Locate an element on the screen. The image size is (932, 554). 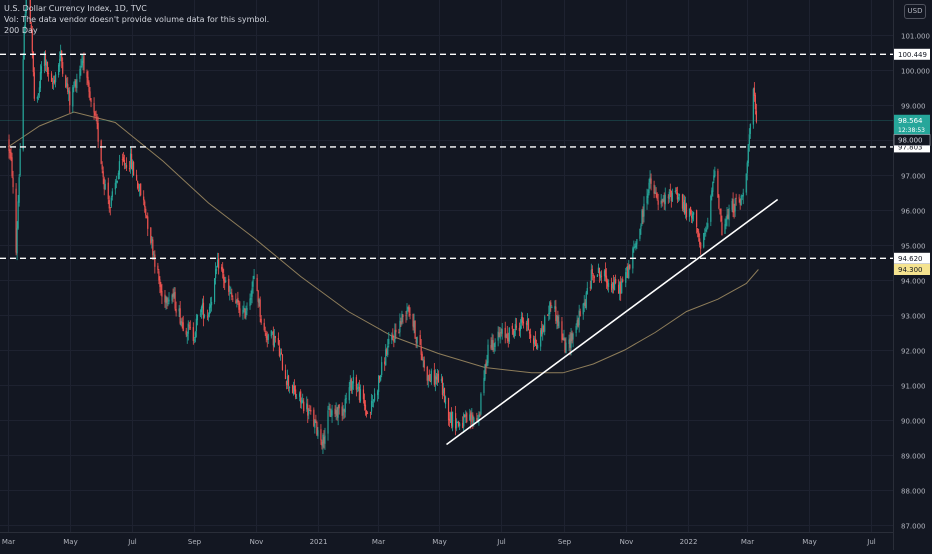
time-tick-label: Sep is located at coordinates (565, 542).